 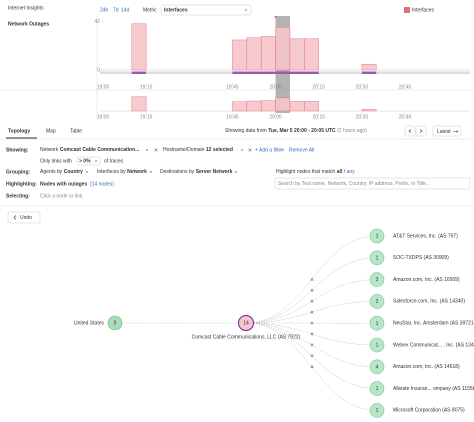 I want to click on highlight-count: (14 nodes), so click(x=102, y=184).